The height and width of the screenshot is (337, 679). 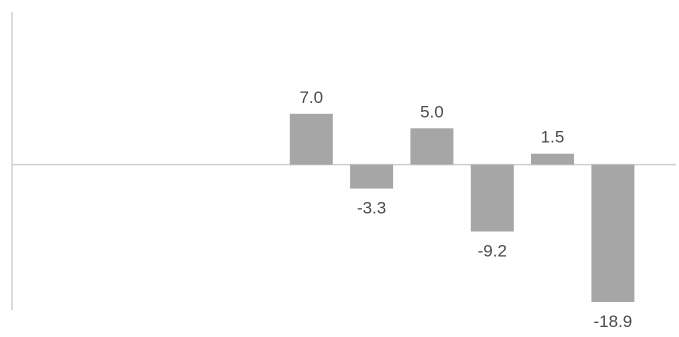 What do you see at coordinates (311, 97) in the screenshot?
I see `data-label-4: 7.0` at bounding box center [311, 97].